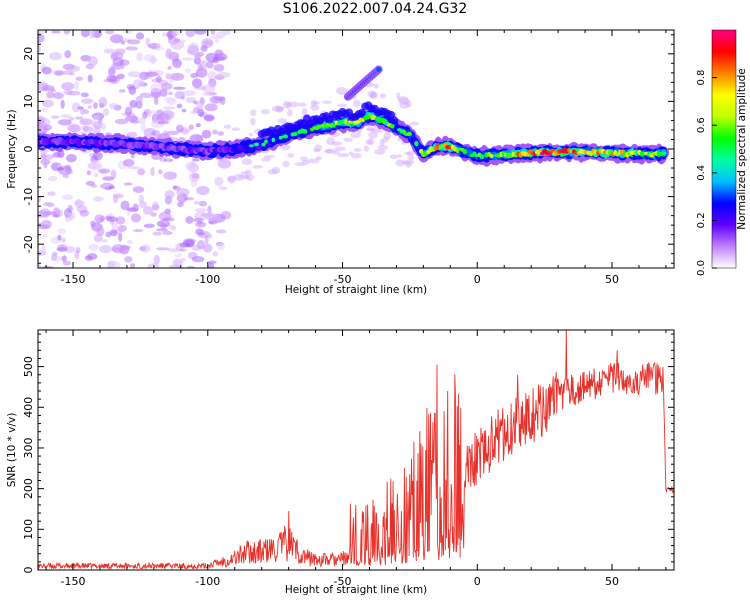 This screenshot has height=600, width=750. What do you see at coordinates (343, 279) in the screenshot?
I see `x-tick-label: -50` at bounding box center [343, 279].